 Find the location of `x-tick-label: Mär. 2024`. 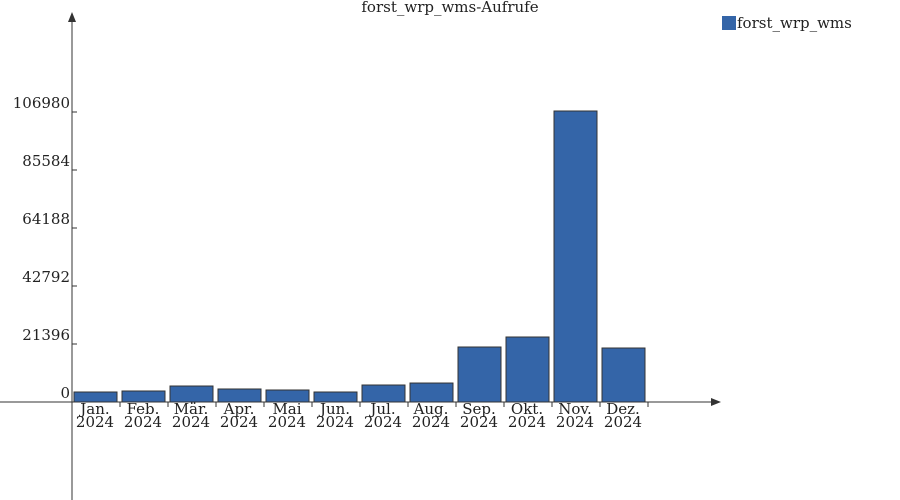

x-tick-label: Mär. 2024 is located at coordinates (191, 415).